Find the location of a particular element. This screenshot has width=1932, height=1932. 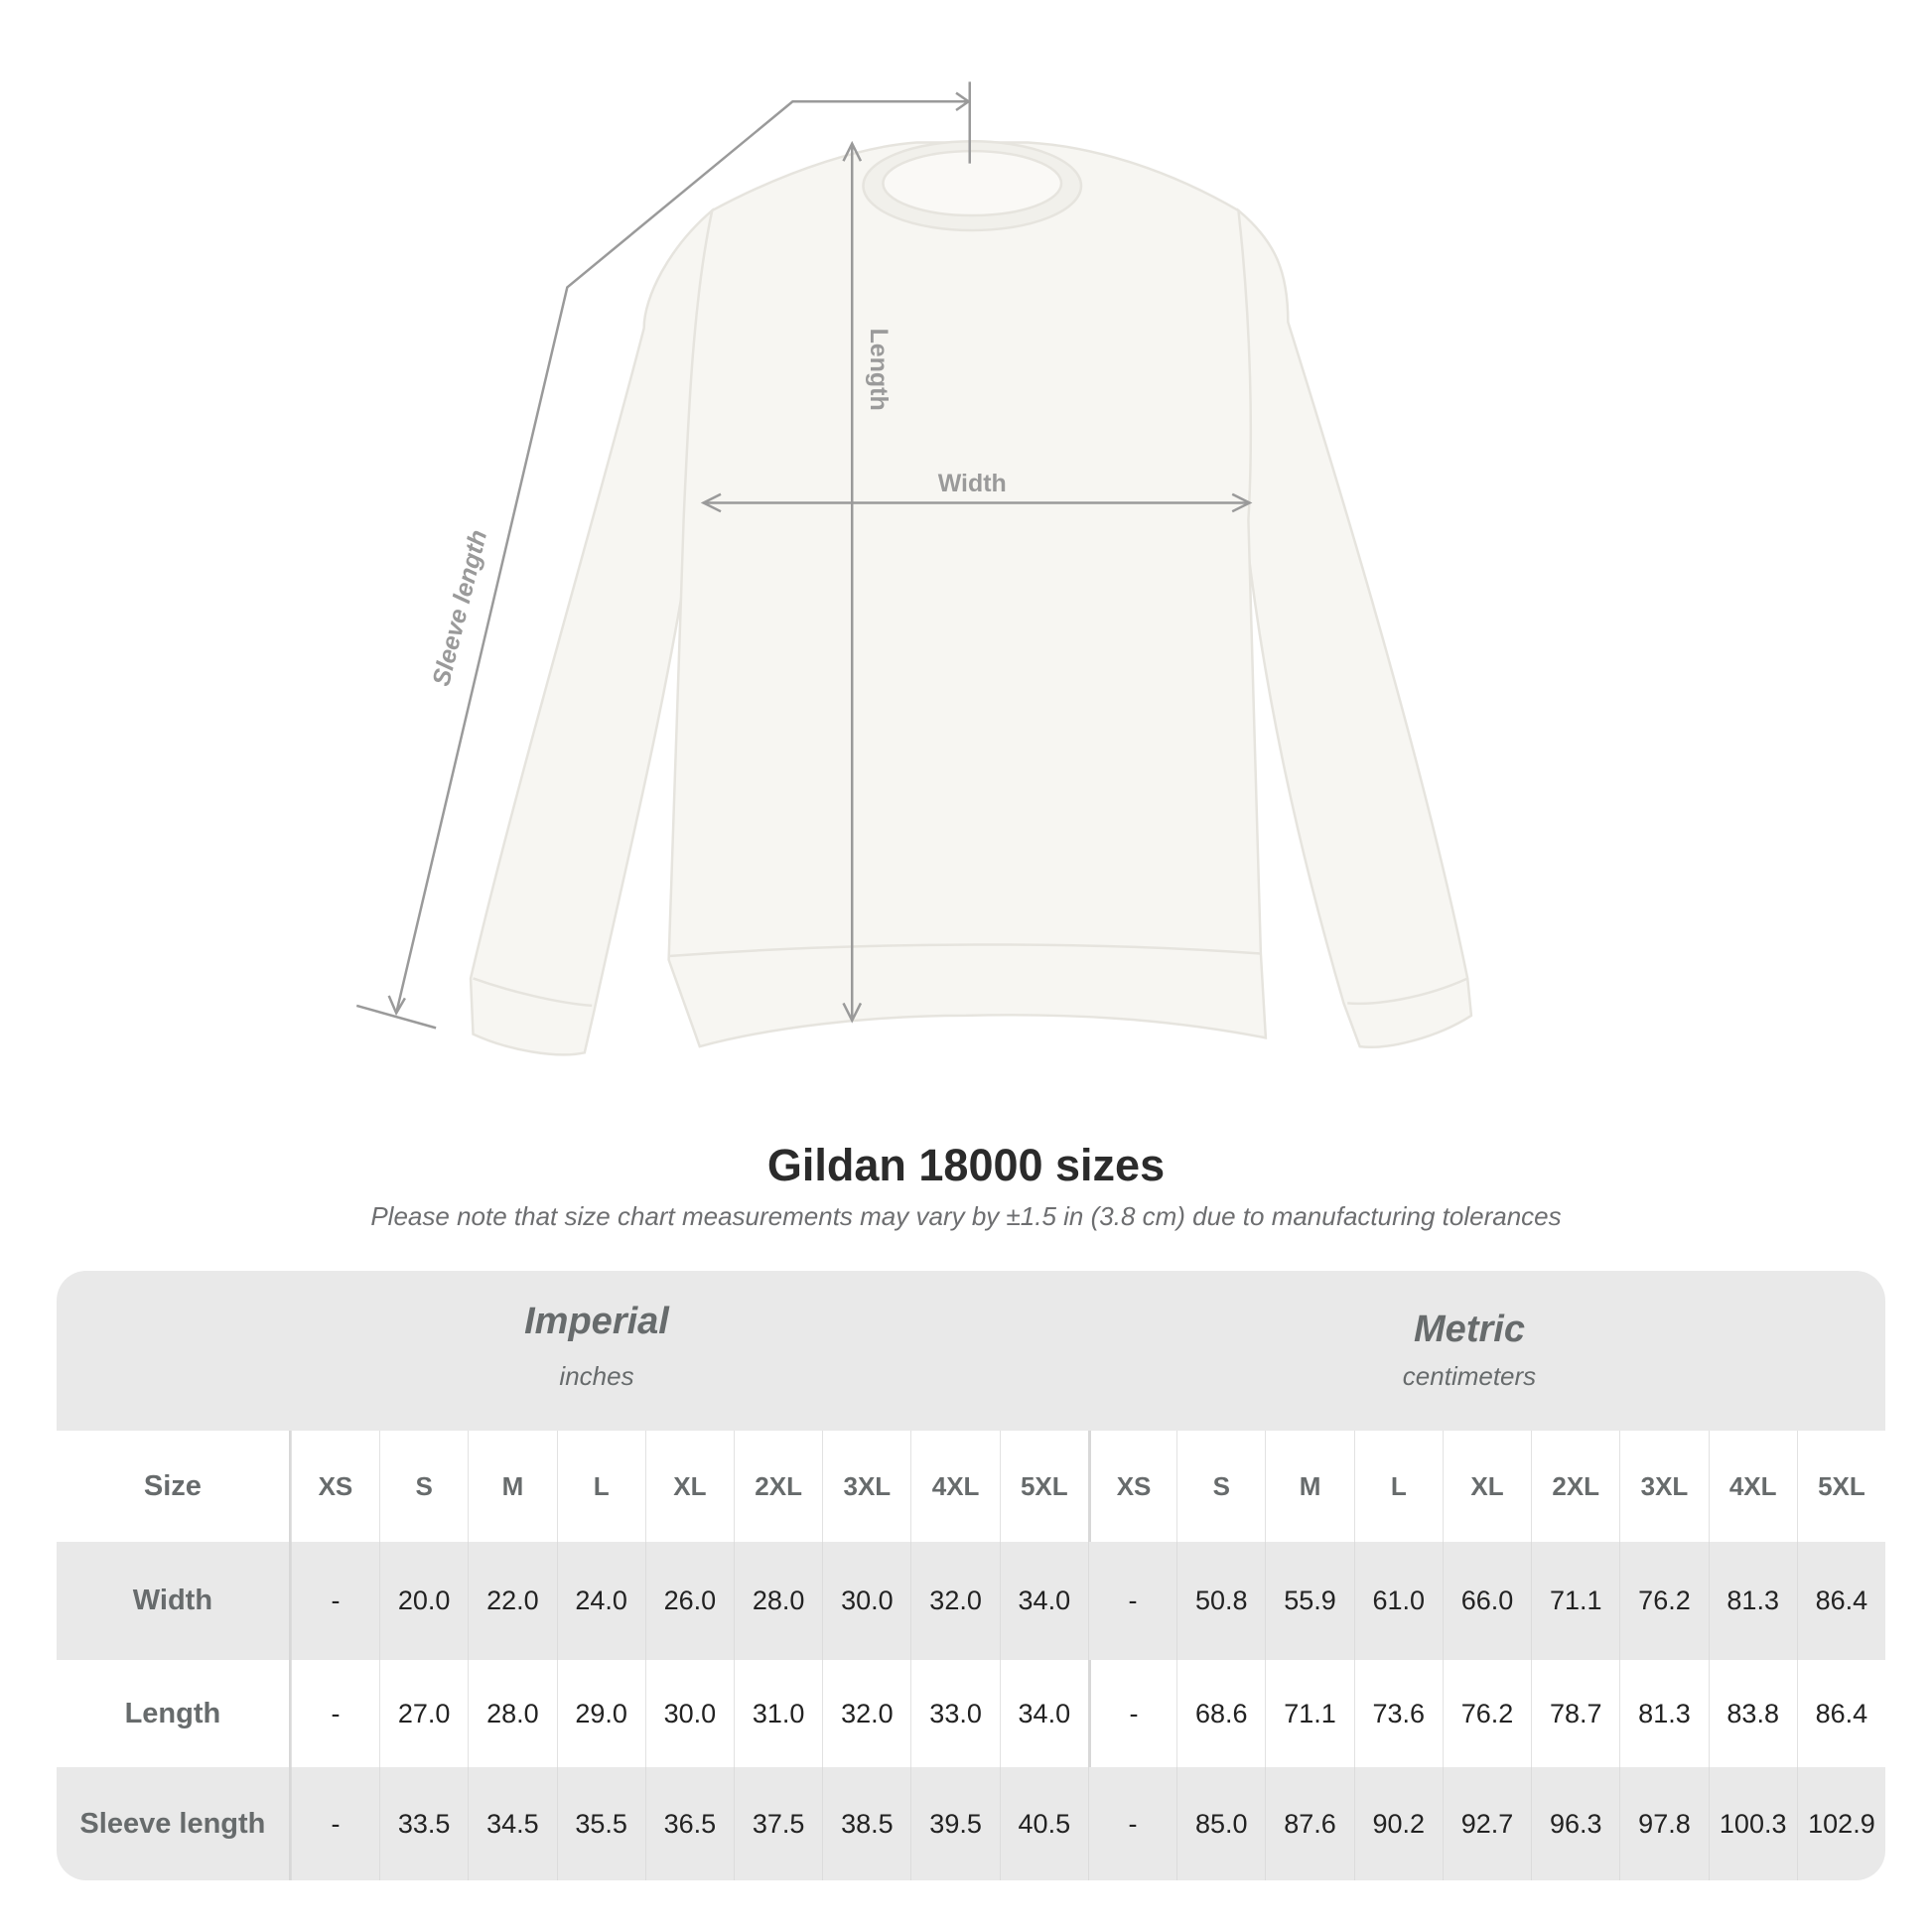

imperial-size-header: M is located at coordinates (512, 1486).